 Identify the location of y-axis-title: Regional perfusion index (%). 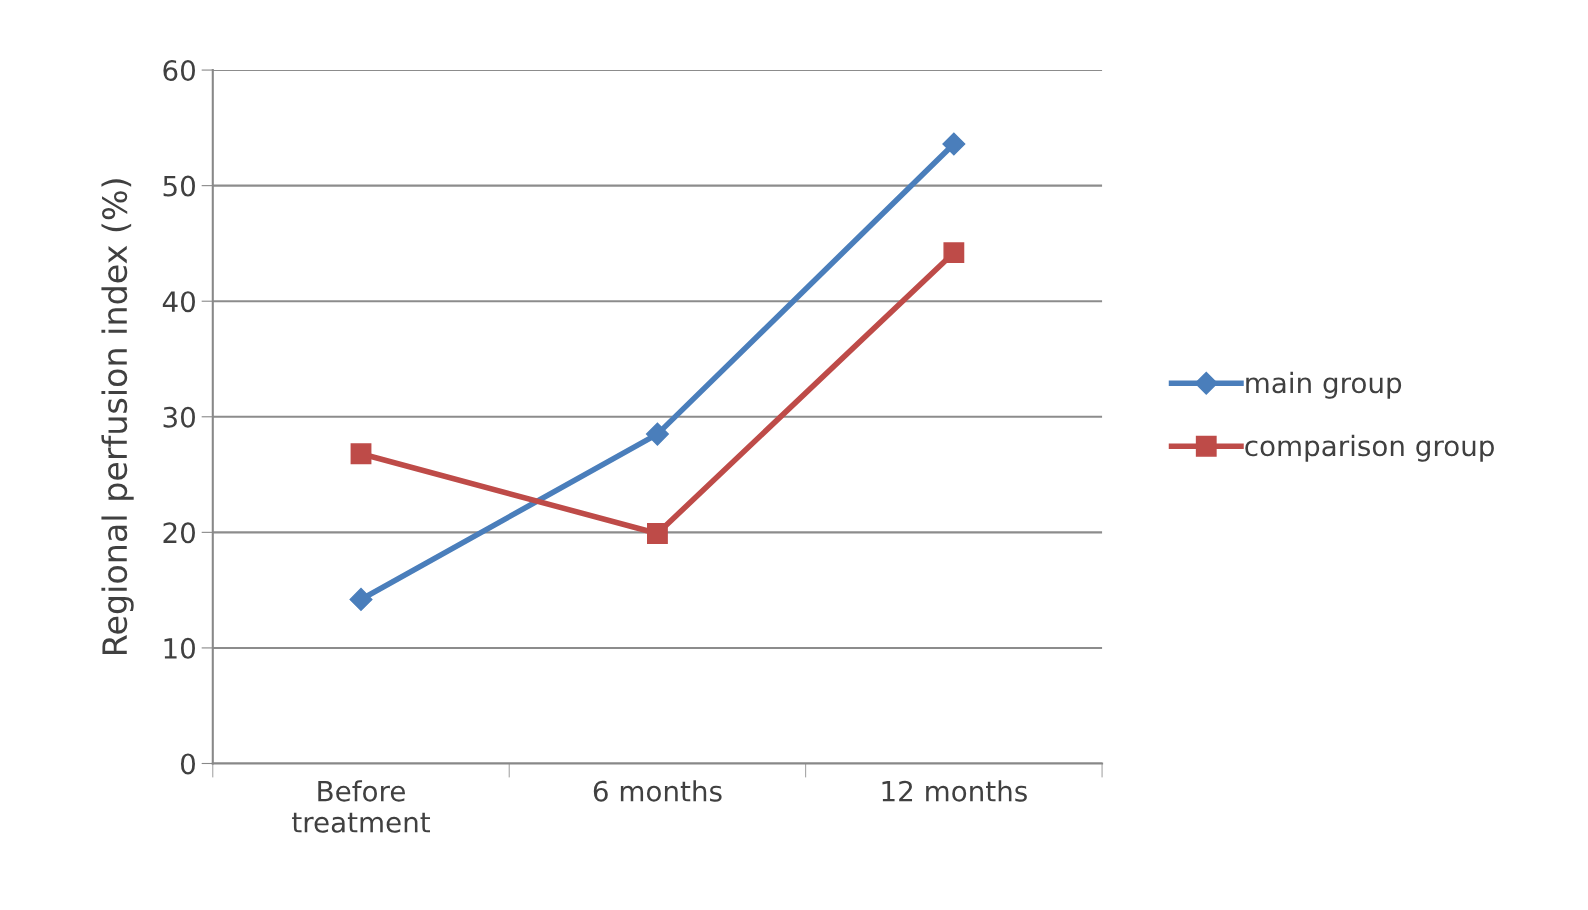
(117, 416).